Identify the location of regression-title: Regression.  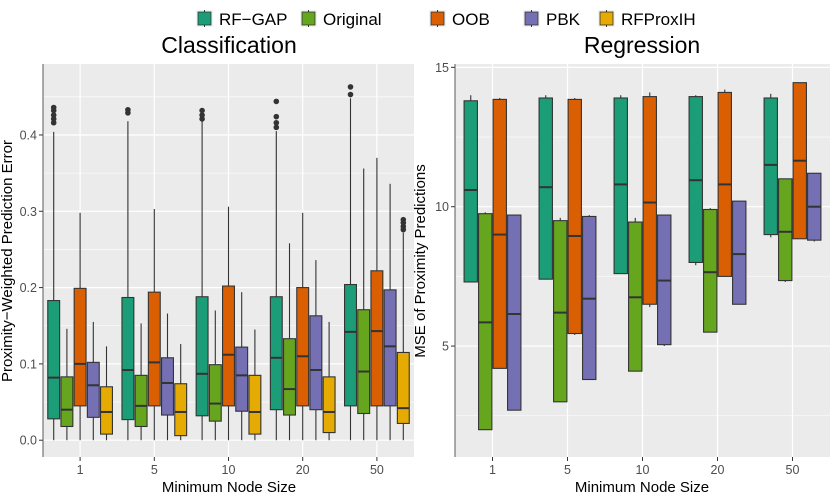
(642, 45).